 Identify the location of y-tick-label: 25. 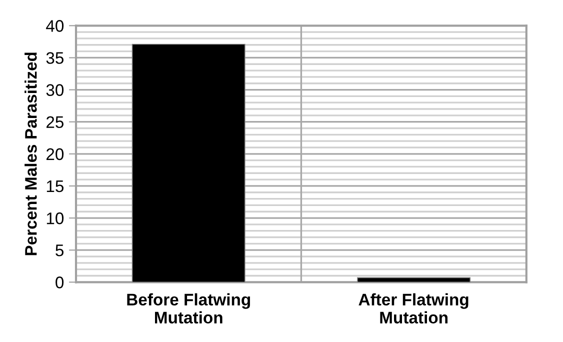
(55, 122).